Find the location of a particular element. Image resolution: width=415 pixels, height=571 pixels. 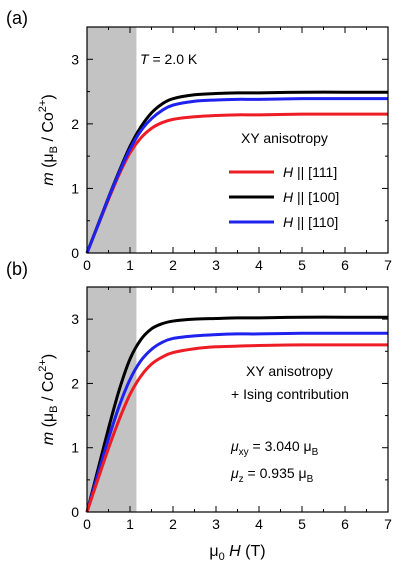

model-text-line: XY anisotropy is located at coordinates (289, 371).